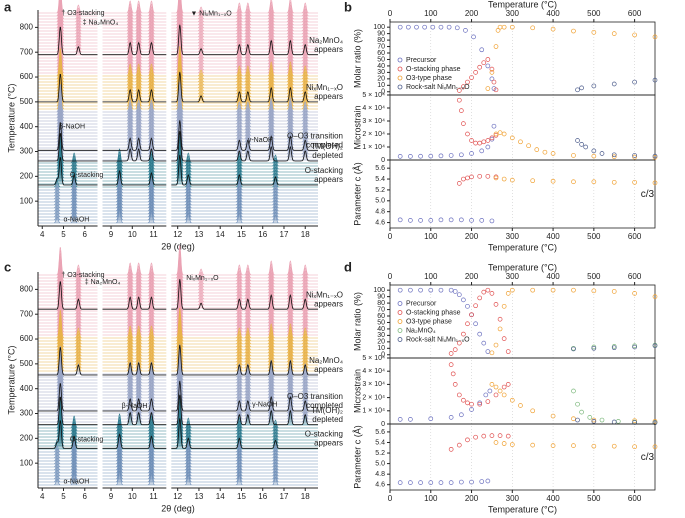 The image size is (685, 518). Describe the element at coordinates (27, 126) in the screenshot. I see `y-tick-label: 400` at that location.